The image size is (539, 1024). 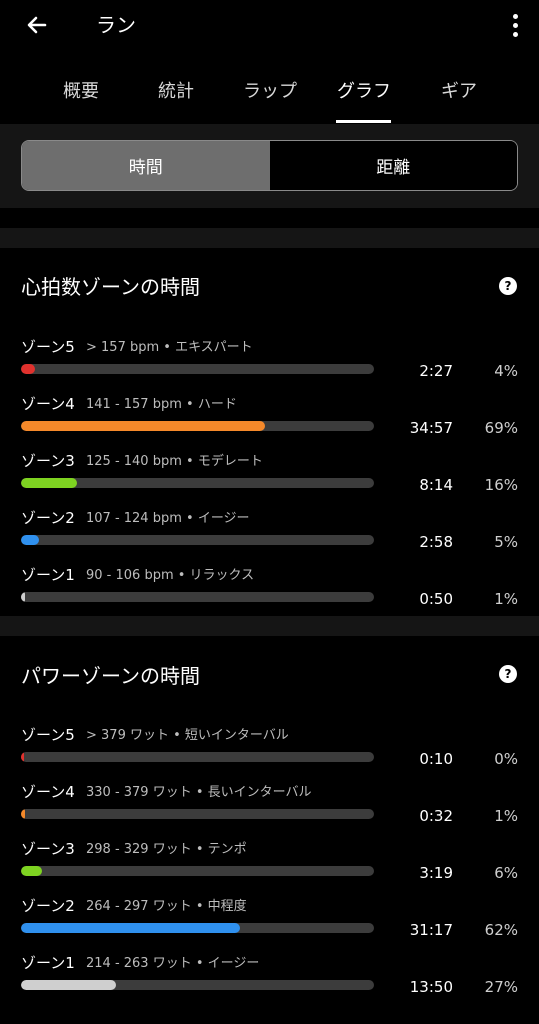 What do you see at coordinates (161, 404) in the screenshot?
I see `zone-range: 141 - 157 bpm • ハード` at bounding box center [161, 404].